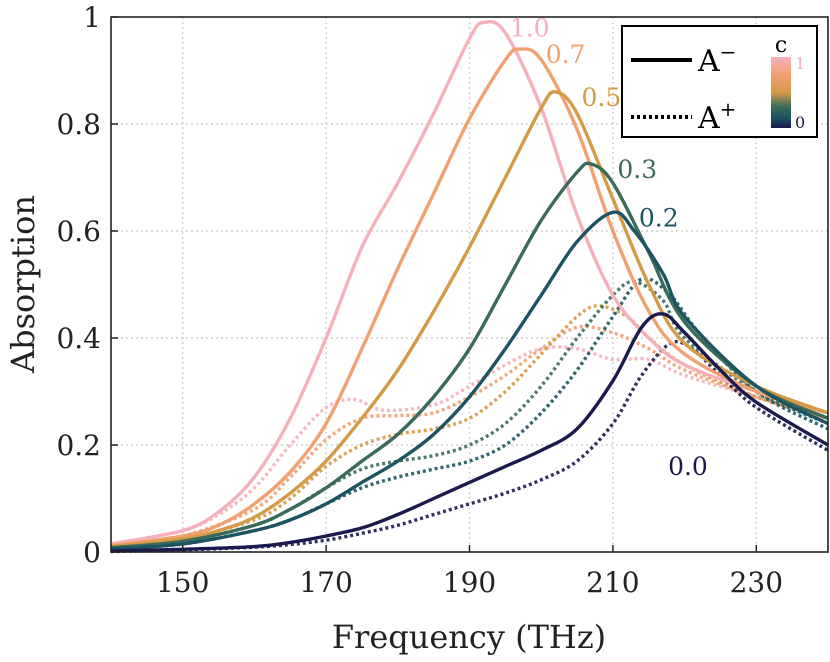 Image resolution: width=830 pixels, height=662 pixels. Describe the element at coordinates (800, 122) in the screenshot. I see `colorbar-min-label: 0` at that location.